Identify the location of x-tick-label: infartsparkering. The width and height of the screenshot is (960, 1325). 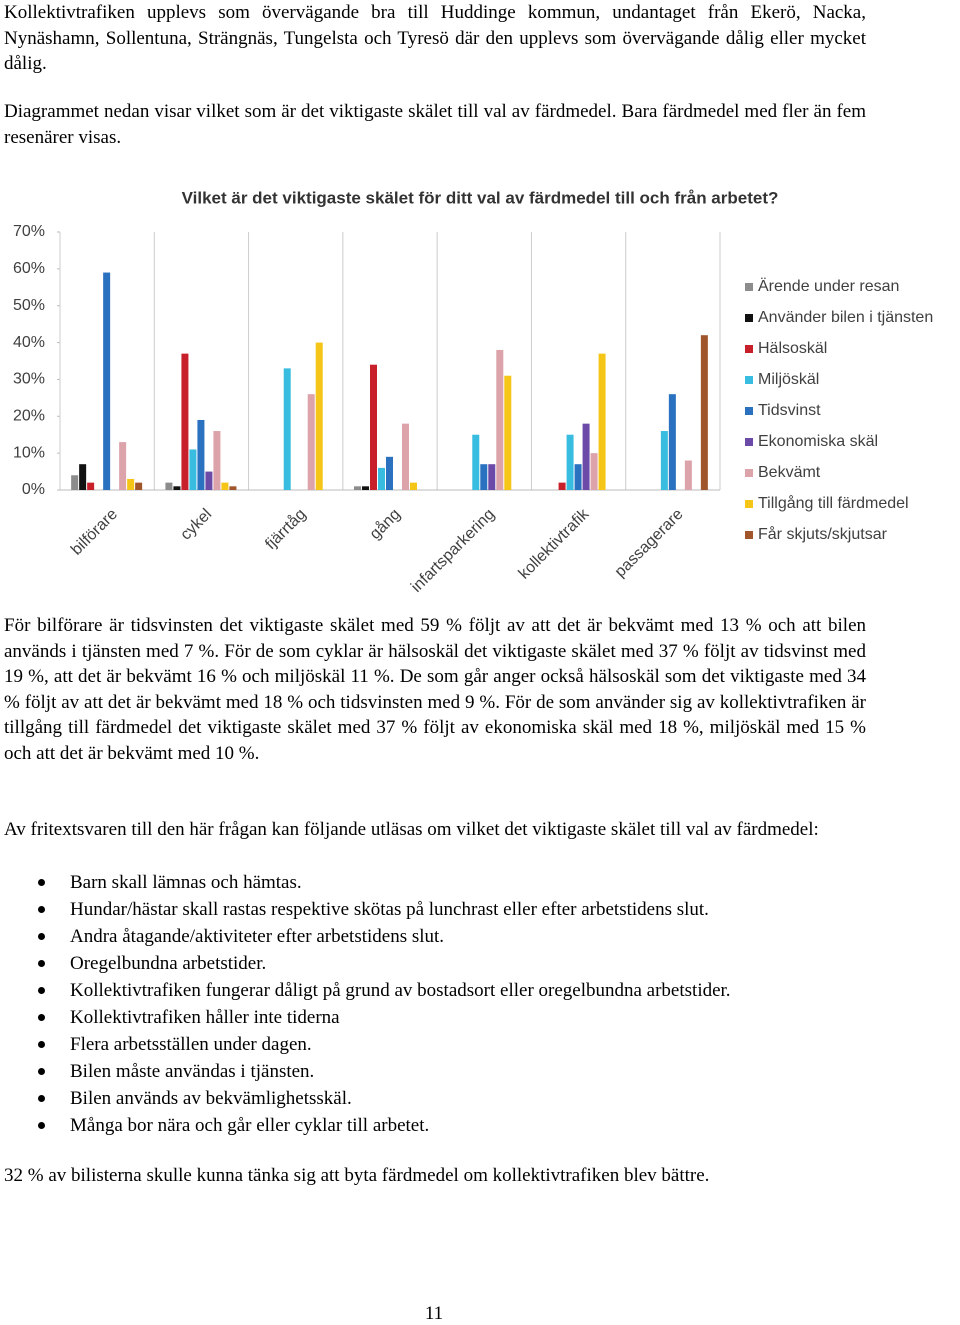
(453, 551).